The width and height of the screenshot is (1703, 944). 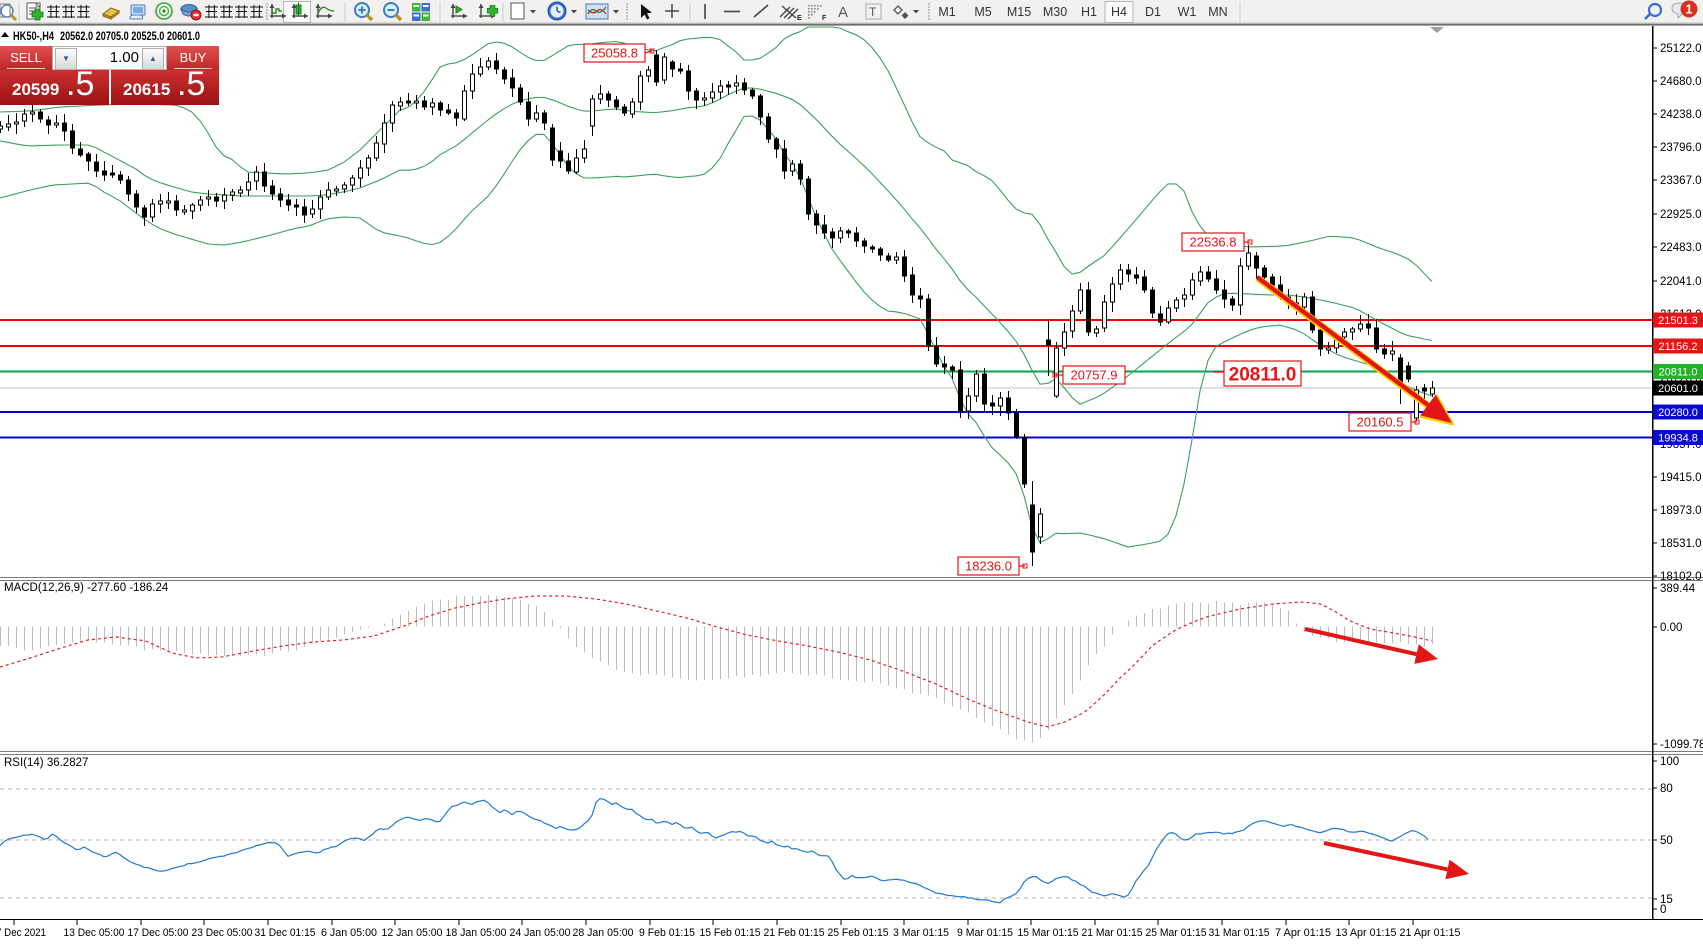 What do you see at coordinates (1663, 910) in the screenshot?
I see `svg-text: 0` at bounding box center [1663, 910].